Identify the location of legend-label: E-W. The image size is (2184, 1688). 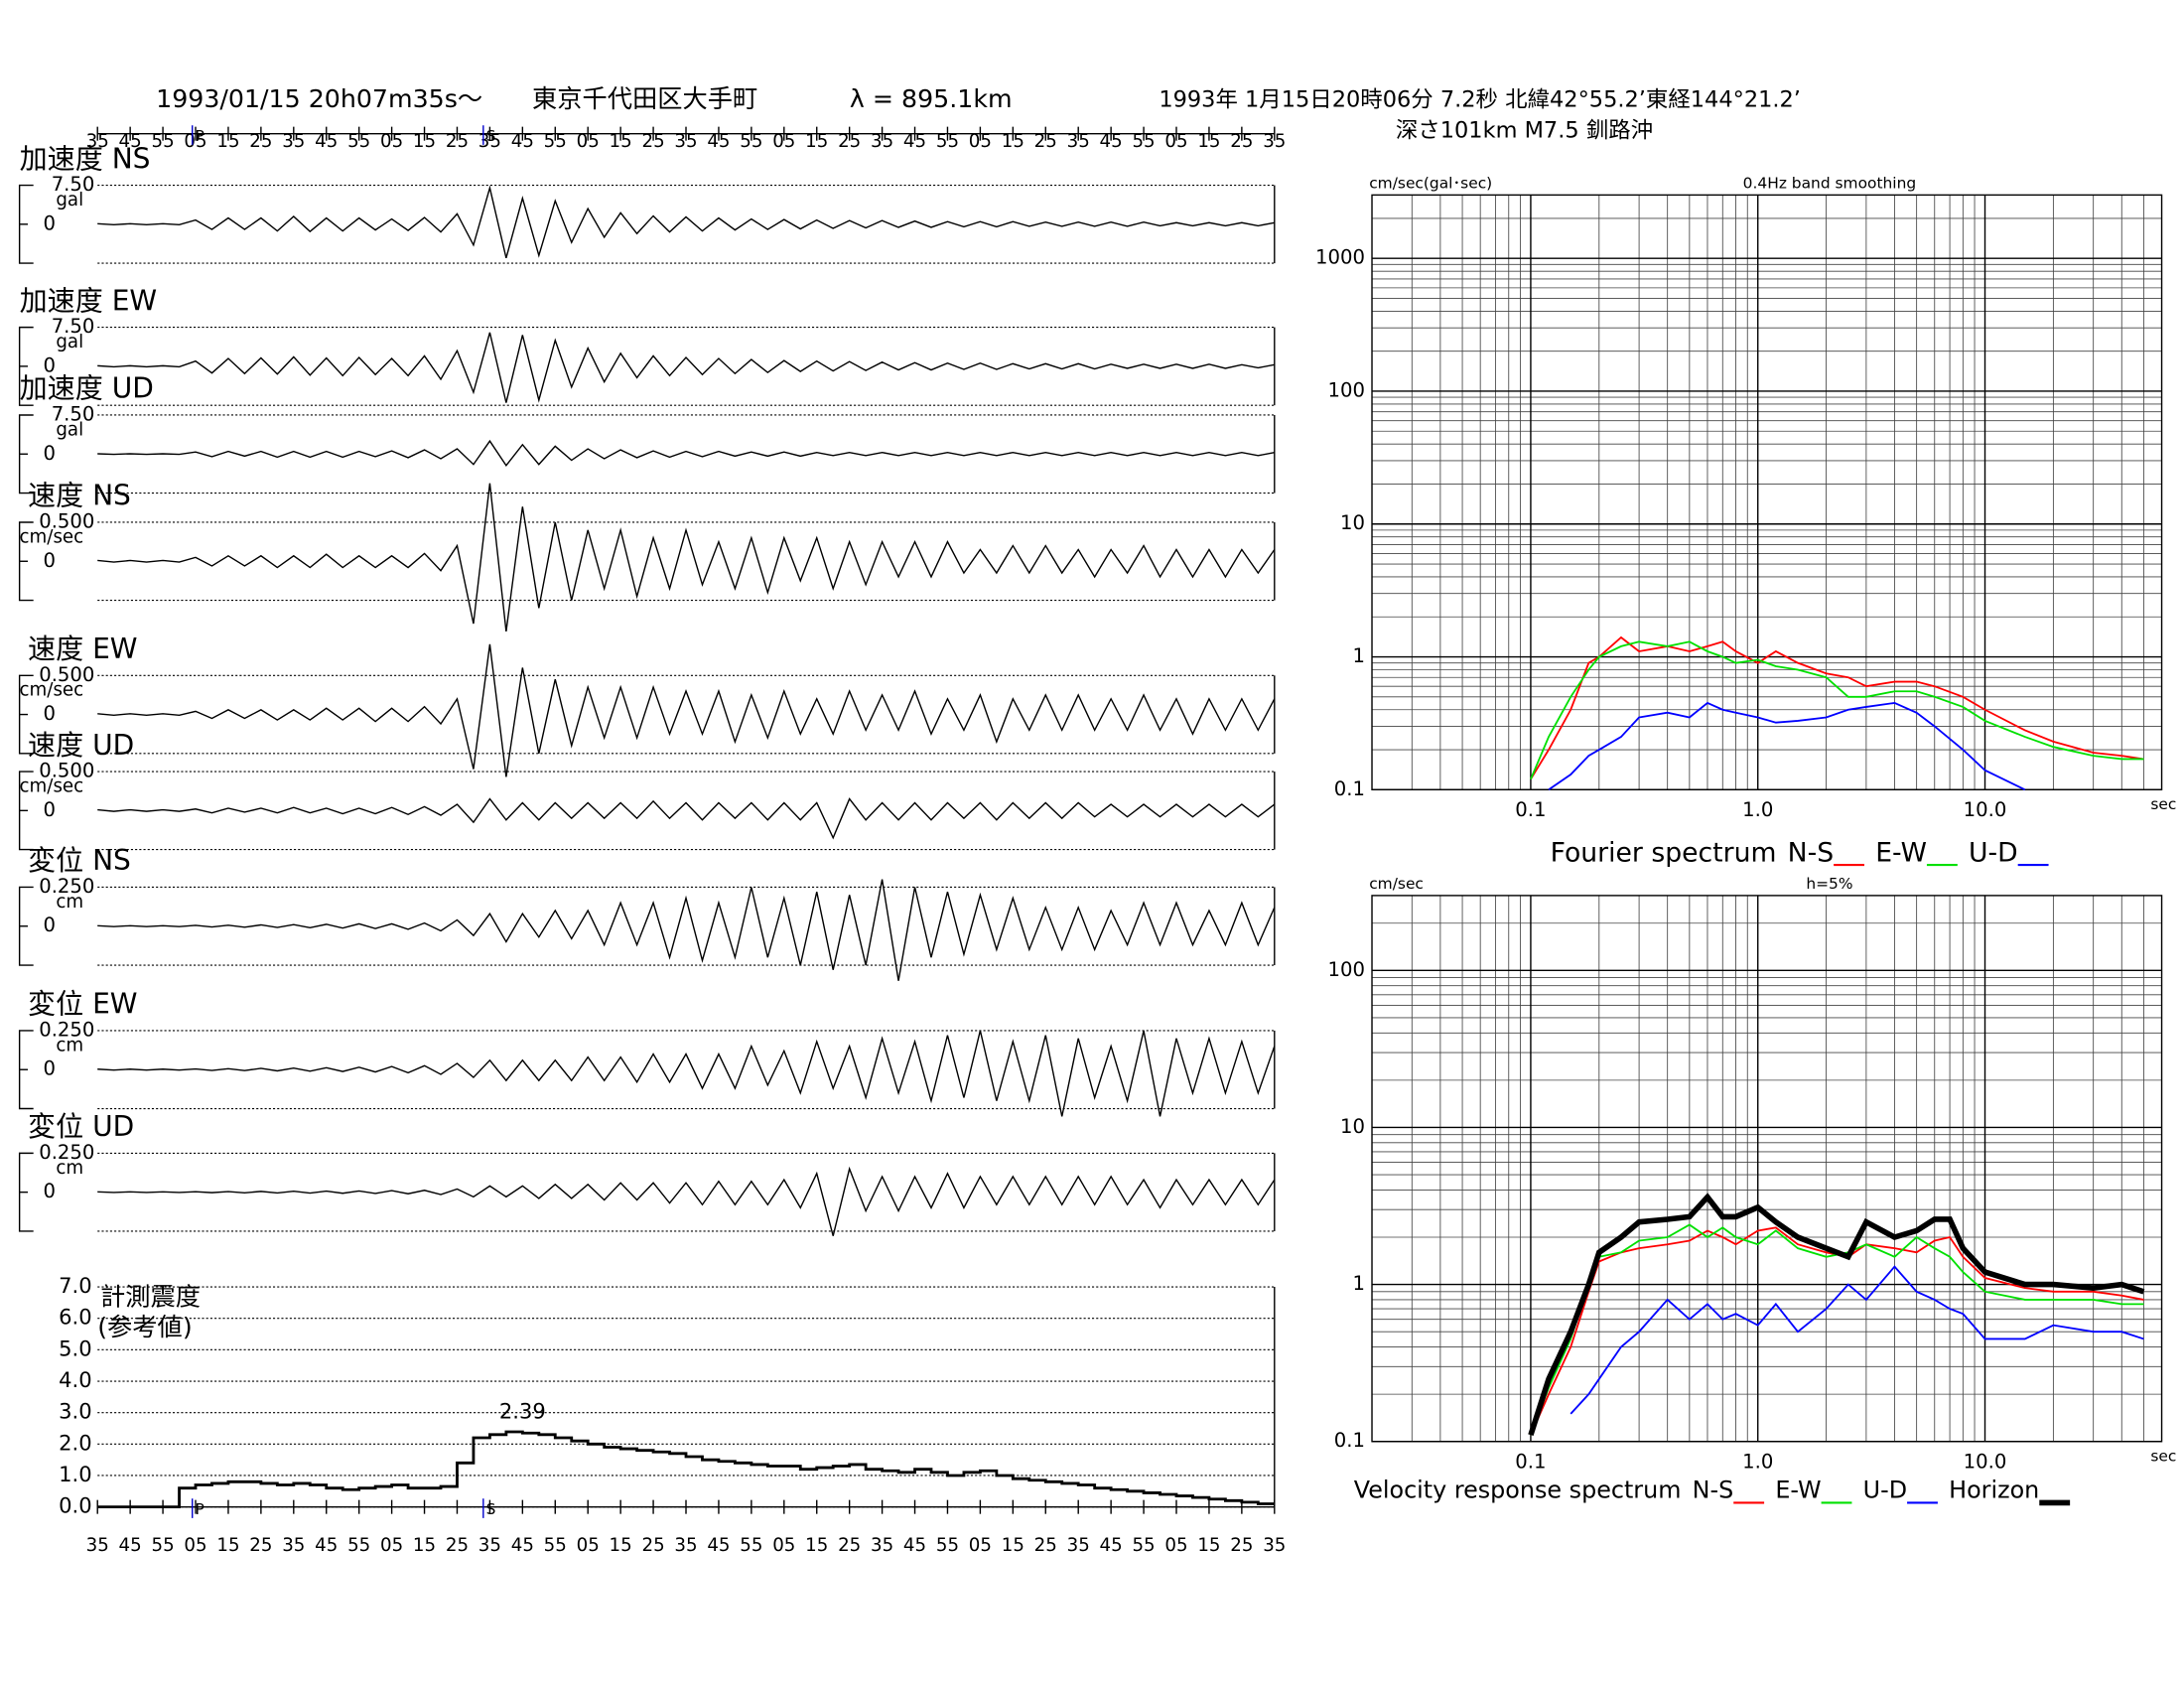
(1901, 852).